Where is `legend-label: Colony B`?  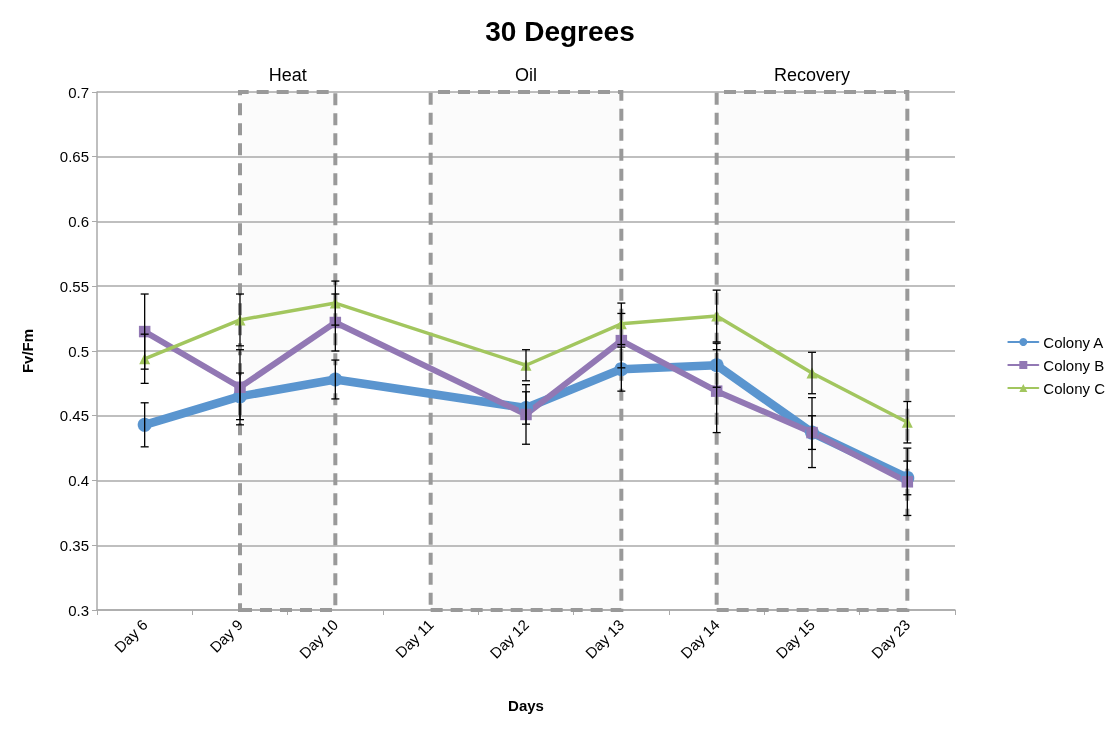 legend-label: Colony B is located at coordinates (1074, 365).